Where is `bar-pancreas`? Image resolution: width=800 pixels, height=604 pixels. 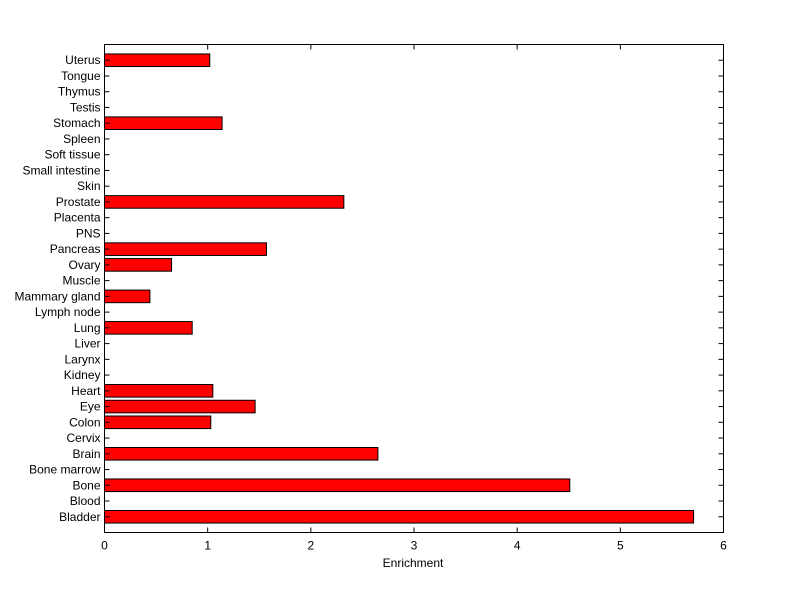
bar-pancreas is located at coordinates (185, 249).